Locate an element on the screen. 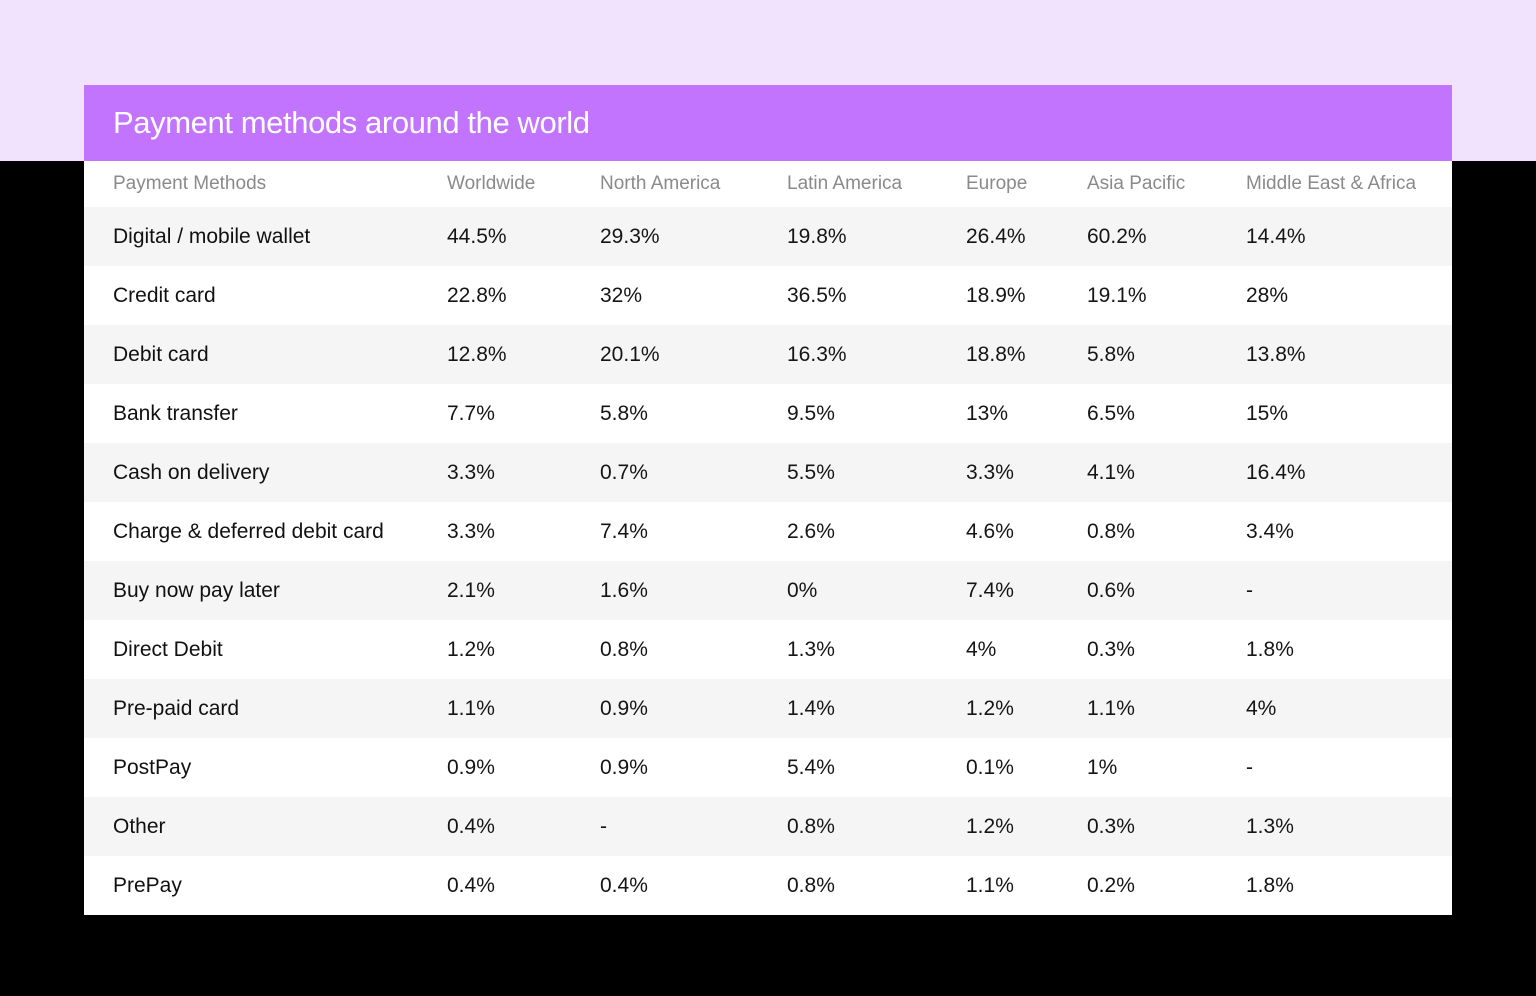 The image size is (1536, 996). table-cell: 14.4% is located at coordinates (1276, 236).